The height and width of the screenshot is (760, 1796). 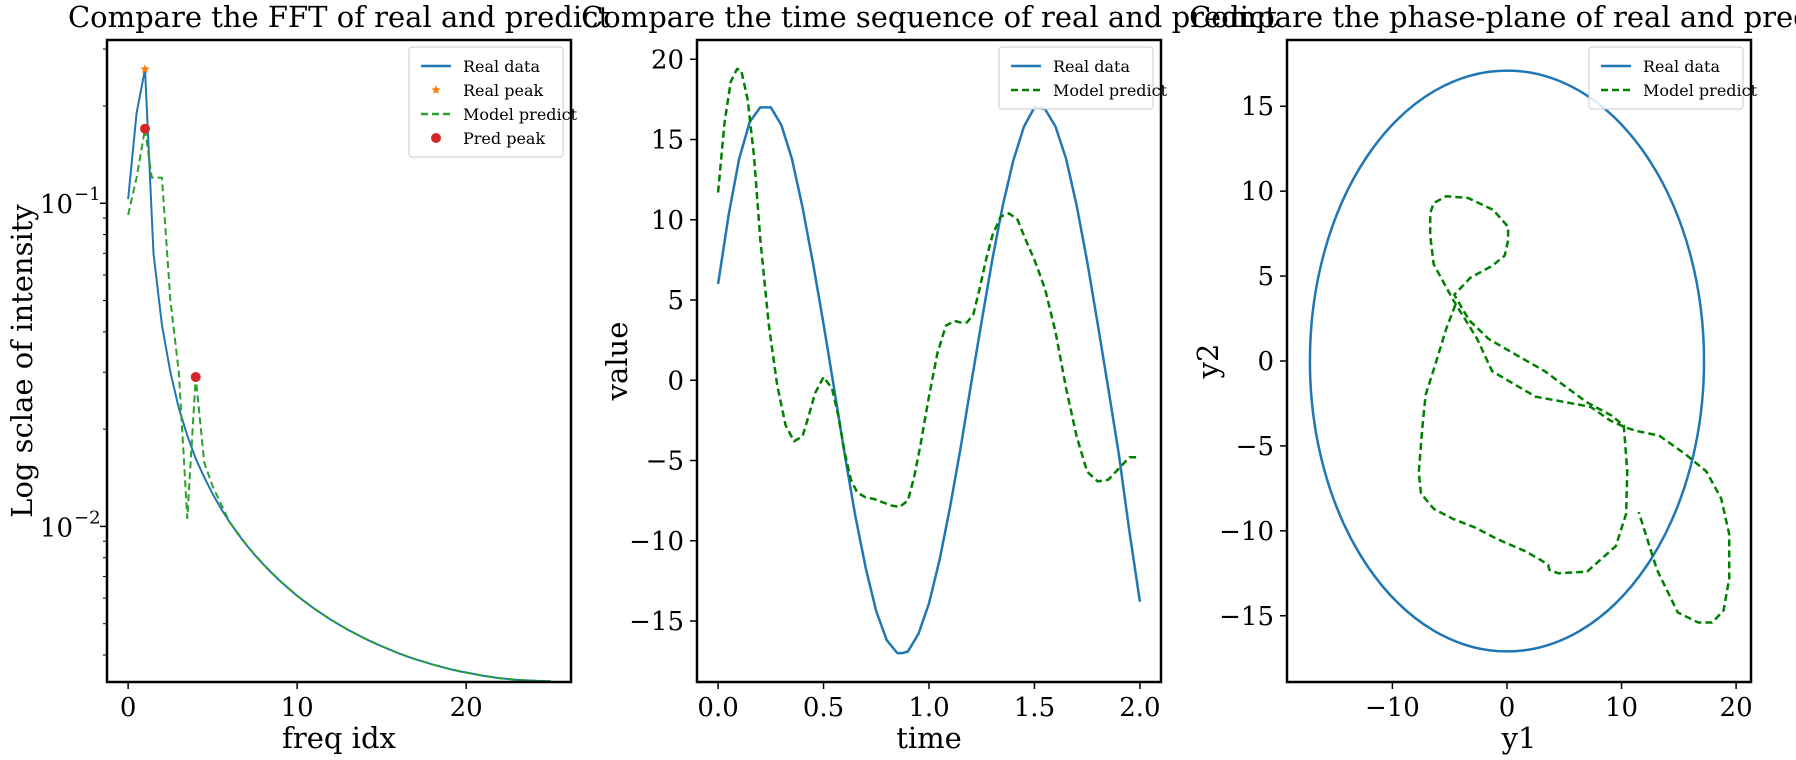 What do you see at coordinates (436, 90) in the screenshot?
I see `legend-swatch-real-peak` at bounding box center [436, 90].